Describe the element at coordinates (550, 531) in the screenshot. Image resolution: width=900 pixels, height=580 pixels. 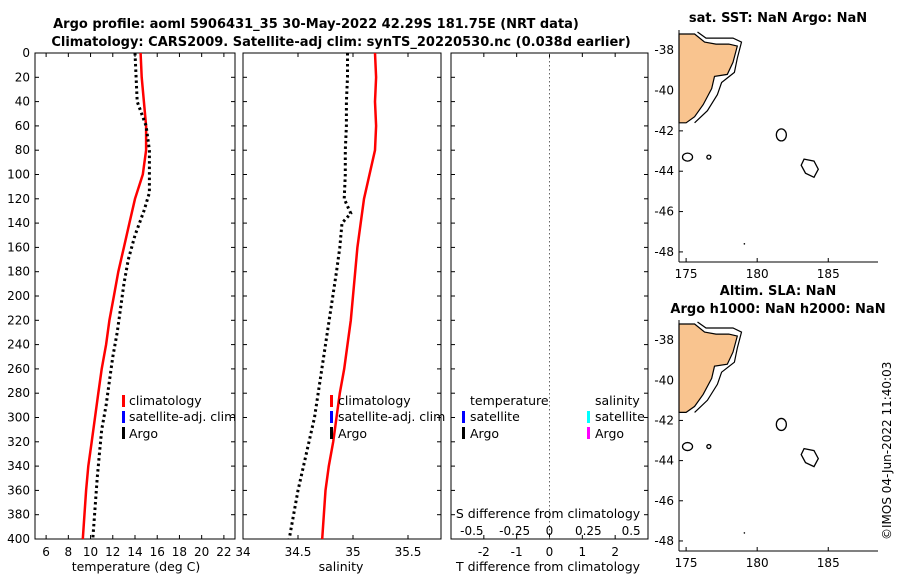
I see `top-x-tick-label: 0` at that location.